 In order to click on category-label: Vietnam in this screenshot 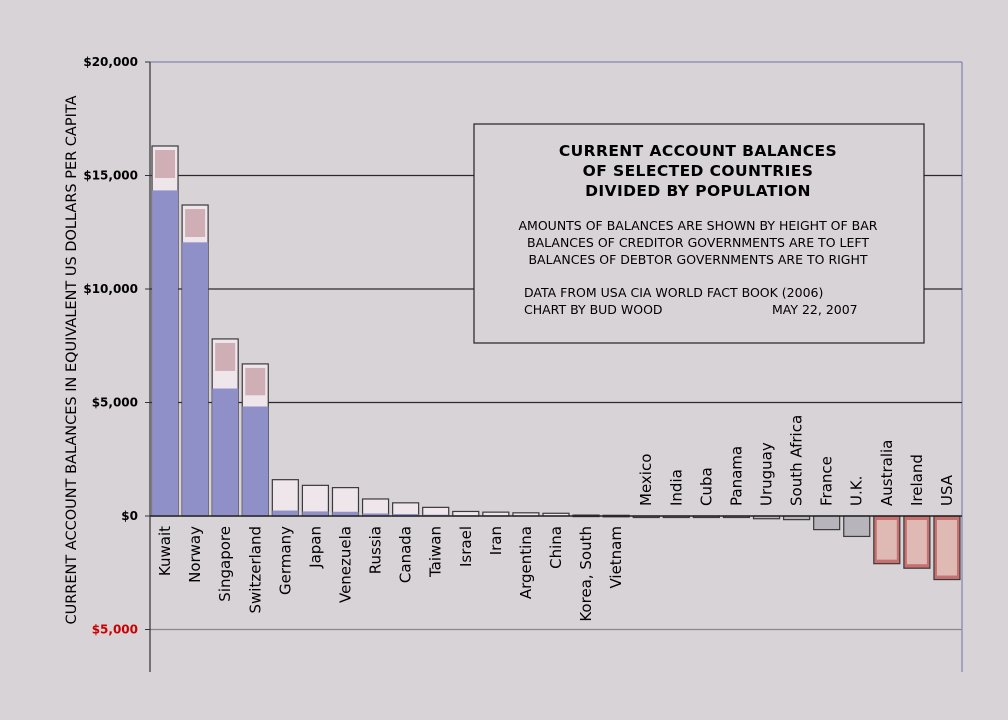, I will do `click(616, 557)`.